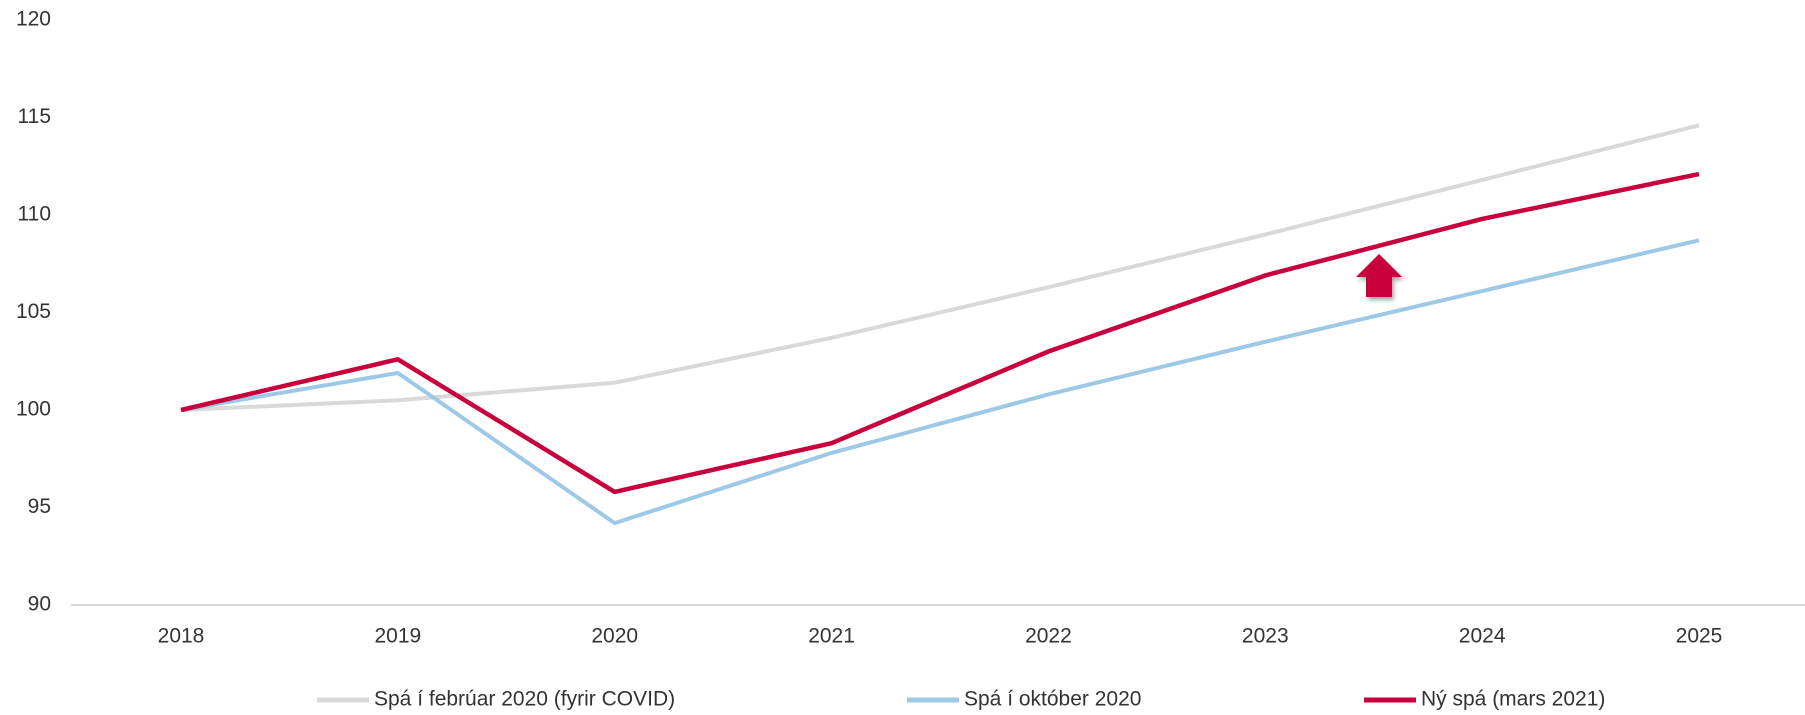 This screenshot has width=1805, height=715. What do you see at coordinates (1048, 636) in the screenshot?
I see `x-tick-label: 2022` at bounding box center [1048, 636].